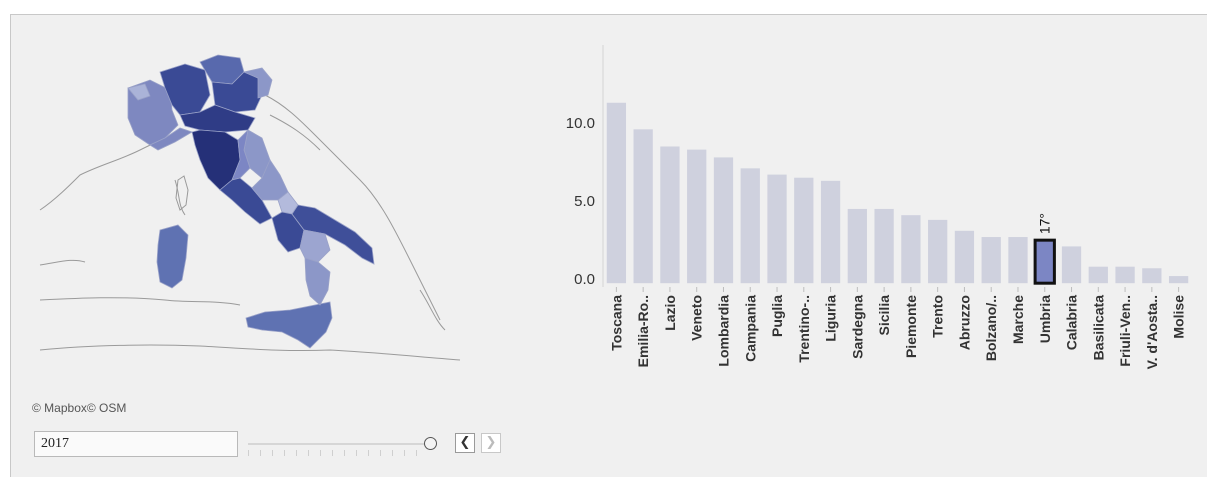 The height and width of the screenshot is (477, 1207). I want to click on region-friuli, so click(257, 83).